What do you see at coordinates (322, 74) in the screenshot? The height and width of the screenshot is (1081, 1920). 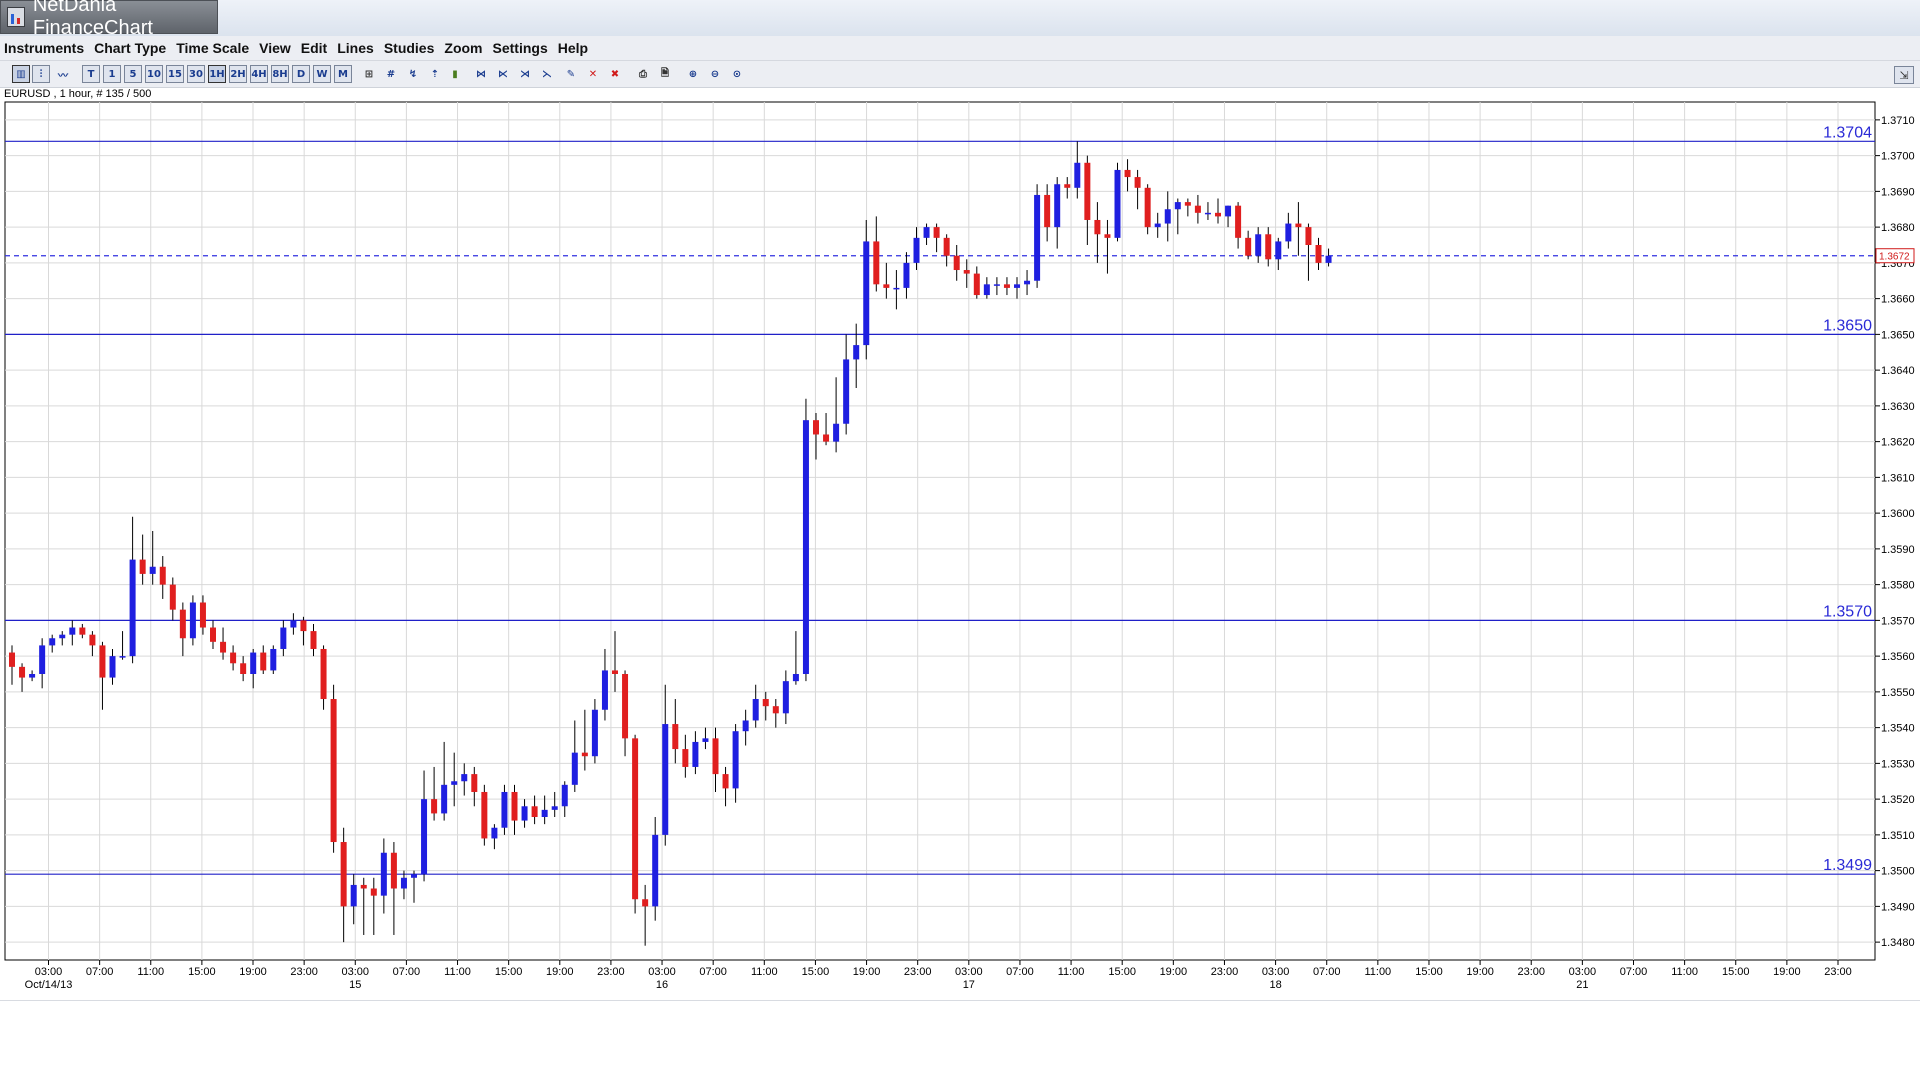 I see `timescale-week-button: W` at bounding box center [322, 74].